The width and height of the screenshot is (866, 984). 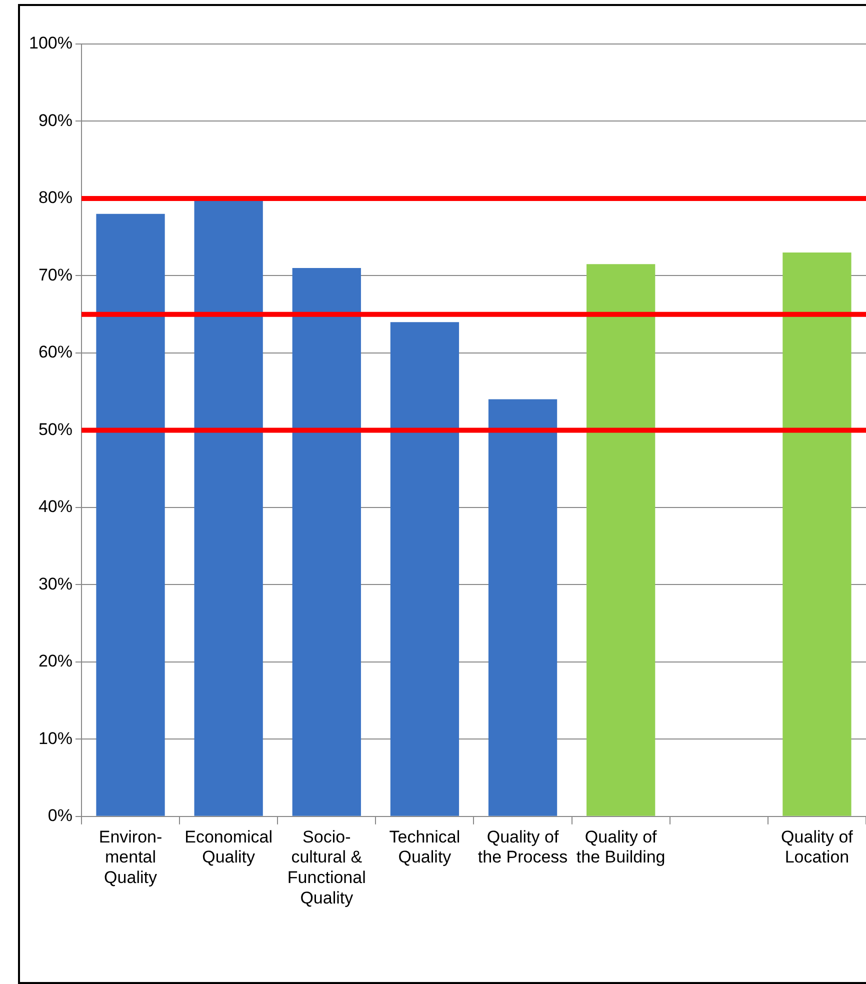 I want to click on y-tick-label: 10%, so click(x=55, y=738).